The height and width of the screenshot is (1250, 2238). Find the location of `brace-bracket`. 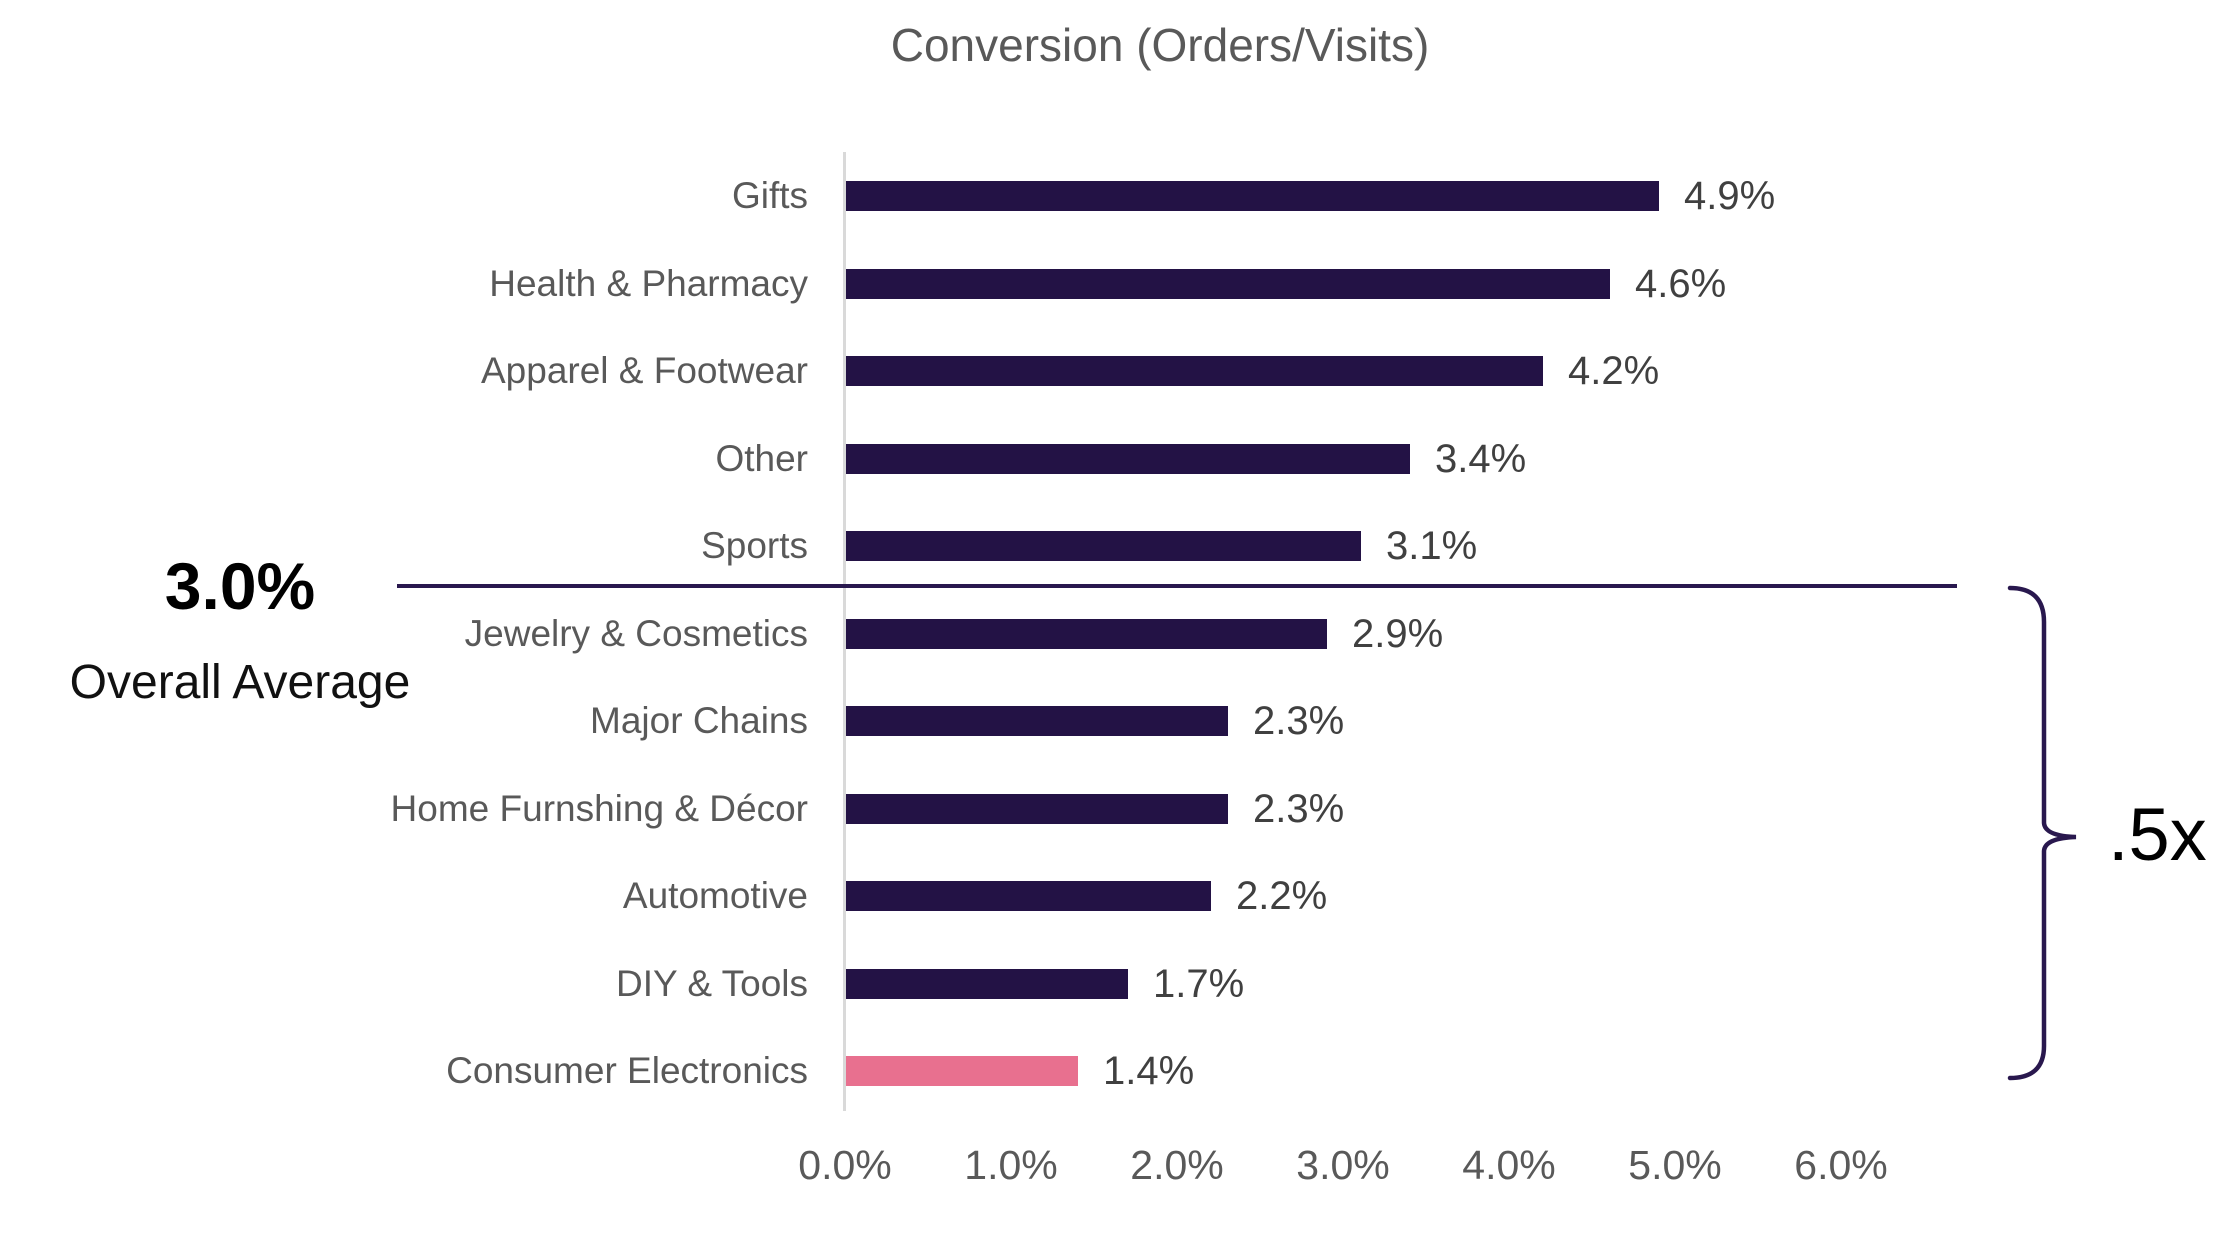

brace-bracket is located at coordinates (2042, 833).